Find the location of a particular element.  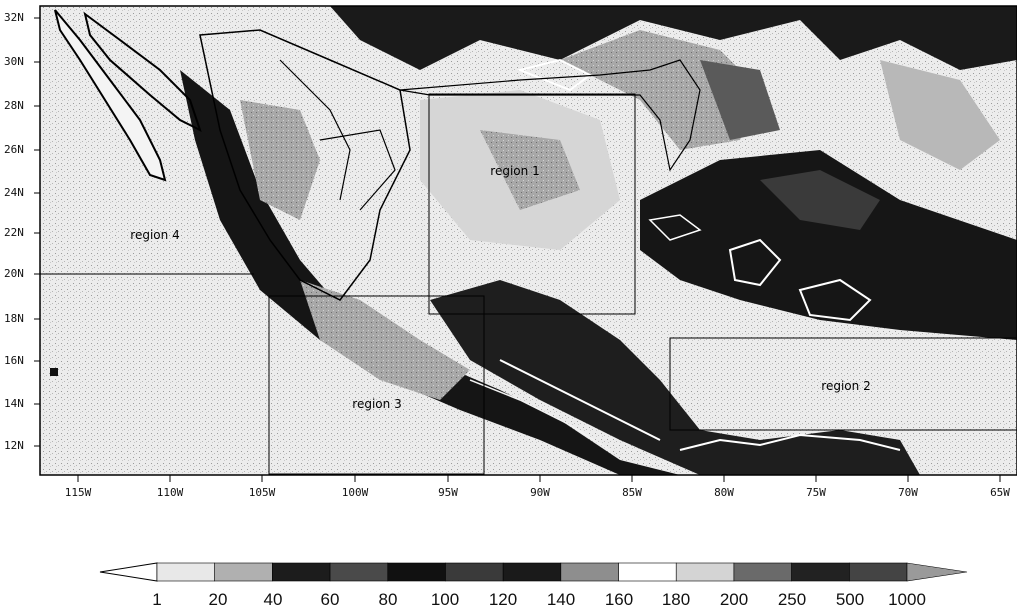

longitude-ticks is located at coordinates (539, 478).